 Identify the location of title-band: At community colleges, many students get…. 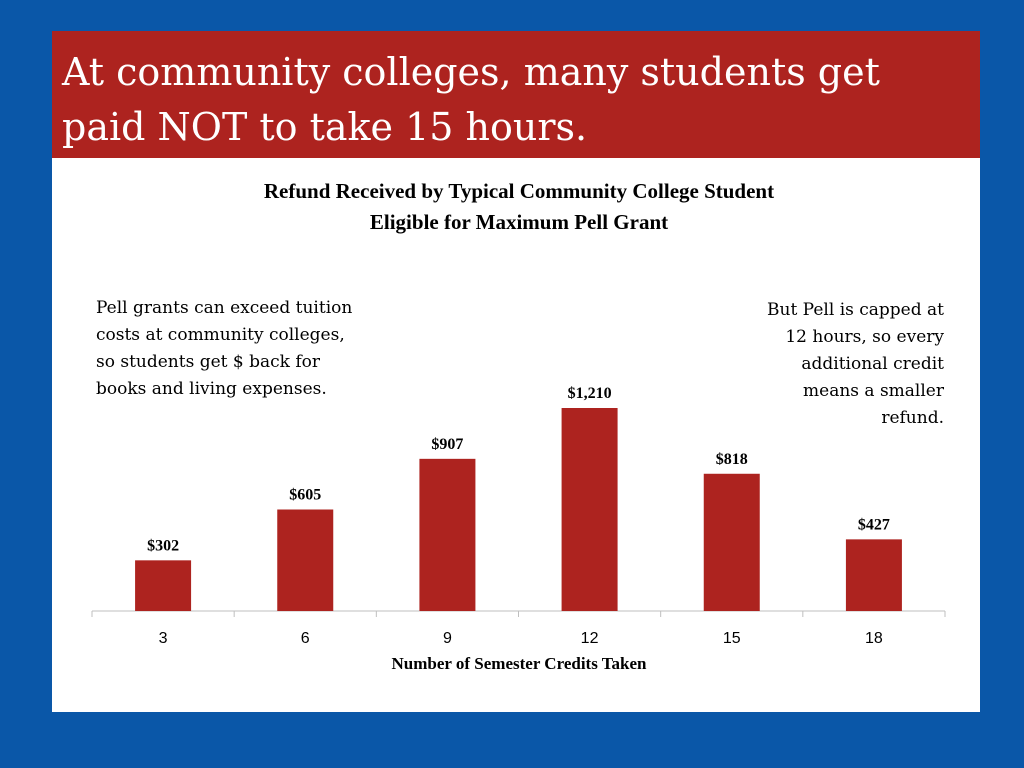
(516, 94).